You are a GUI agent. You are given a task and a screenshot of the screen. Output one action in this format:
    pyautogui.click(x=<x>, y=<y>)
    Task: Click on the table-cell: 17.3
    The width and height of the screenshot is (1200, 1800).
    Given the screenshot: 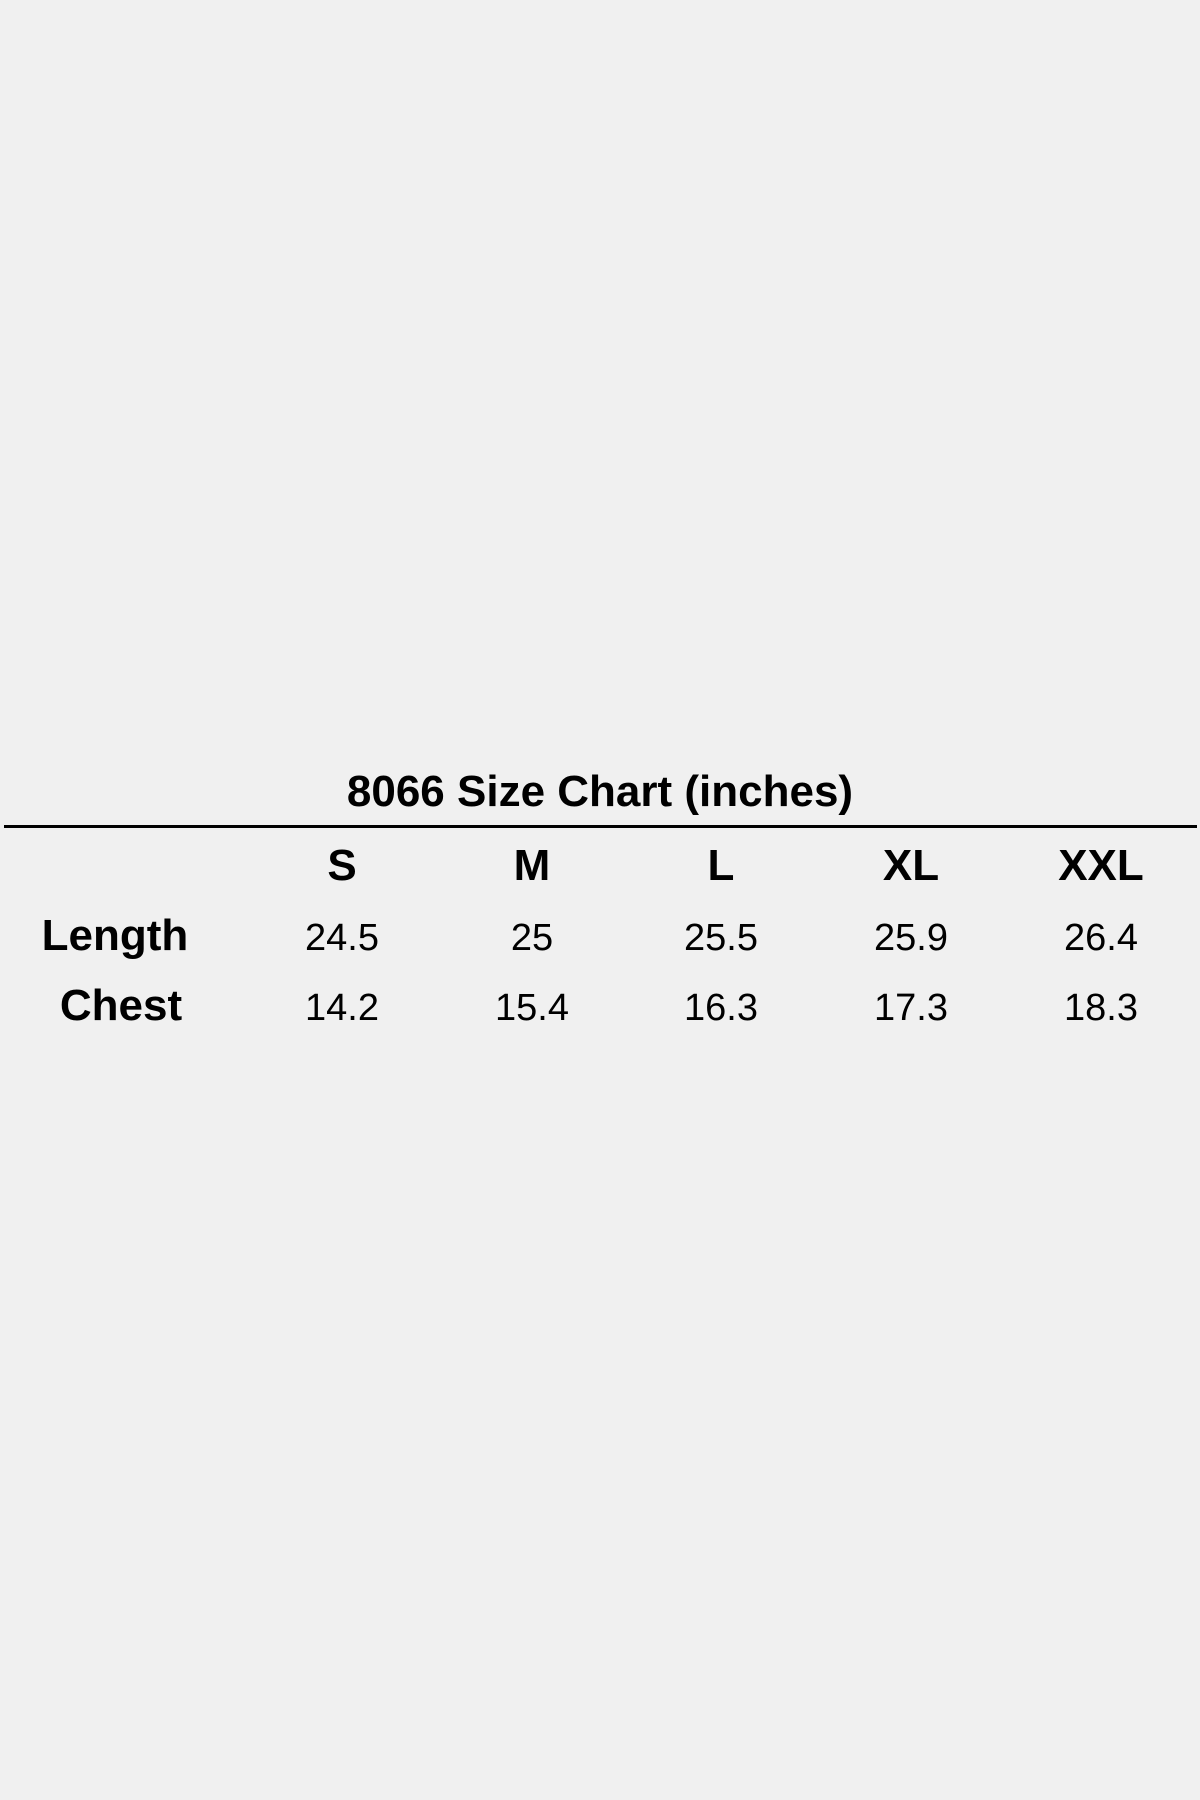 What is the action you would take?
    pyautogui.click(x=911, y=1008)
    